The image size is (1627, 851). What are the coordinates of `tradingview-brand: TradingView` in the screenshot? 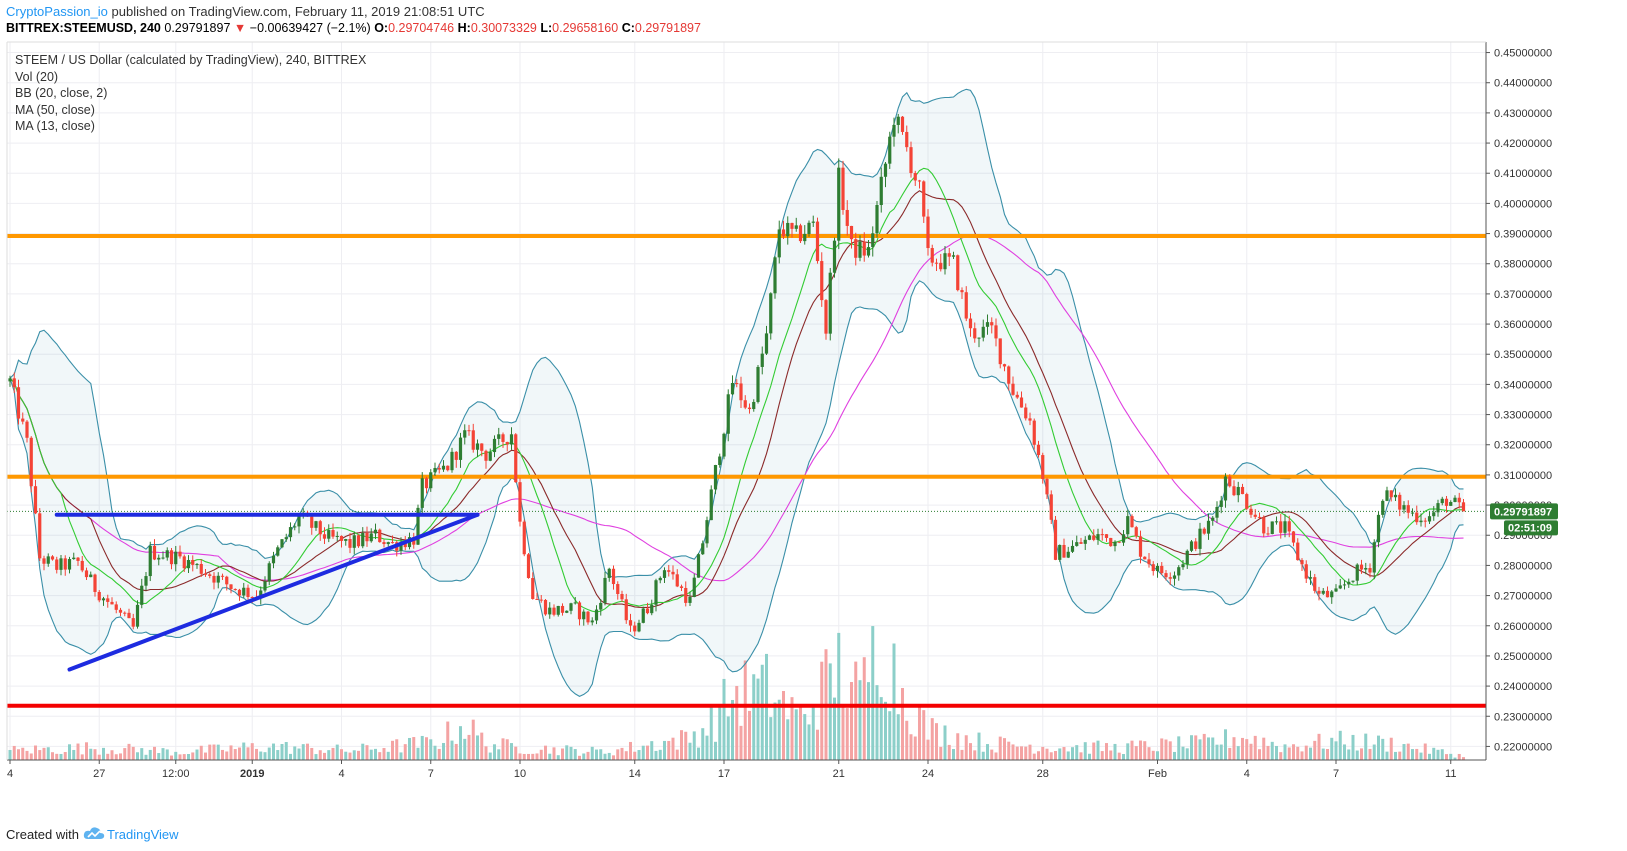 It's located at (142, 834).